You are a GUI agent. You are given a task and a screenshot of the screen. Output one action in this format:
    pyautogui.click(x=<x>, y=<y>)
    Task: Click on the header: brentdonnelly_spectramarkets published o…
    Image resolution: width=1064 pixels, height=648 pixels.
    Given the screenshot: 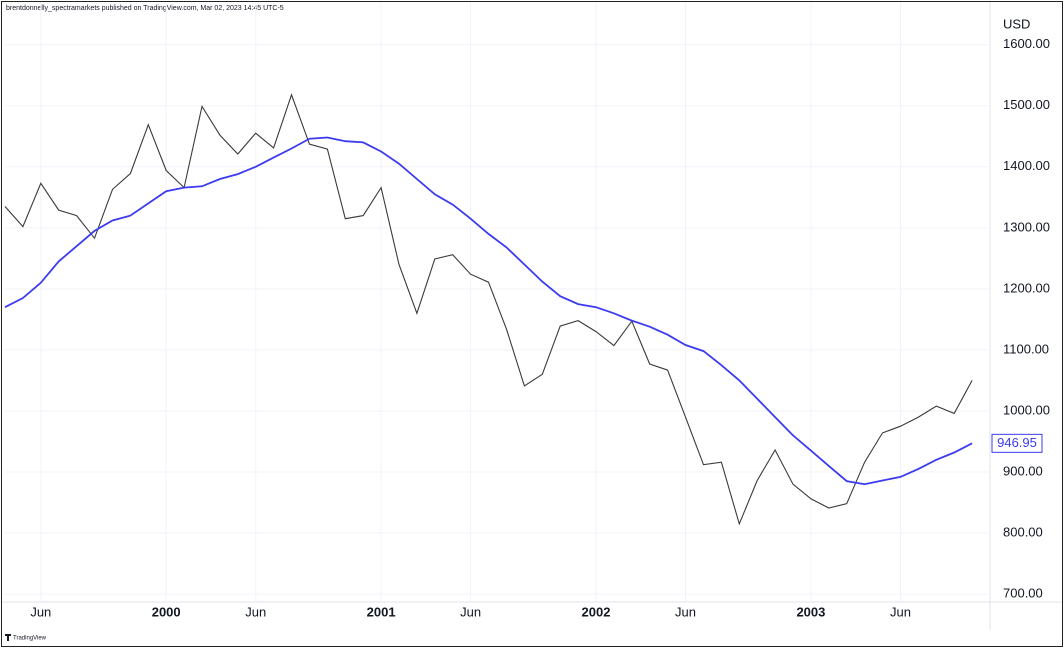 What is the action you would take?
    pyautogui.click(x=145, y=8)
    